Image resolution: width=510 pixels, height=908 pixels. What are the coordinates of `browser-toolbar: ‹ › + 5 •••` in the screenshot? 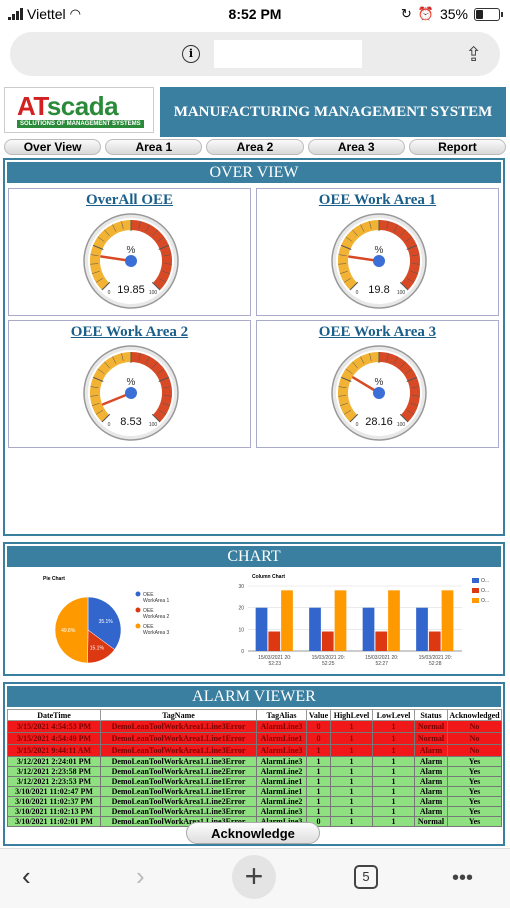 It's located at (255, 878).